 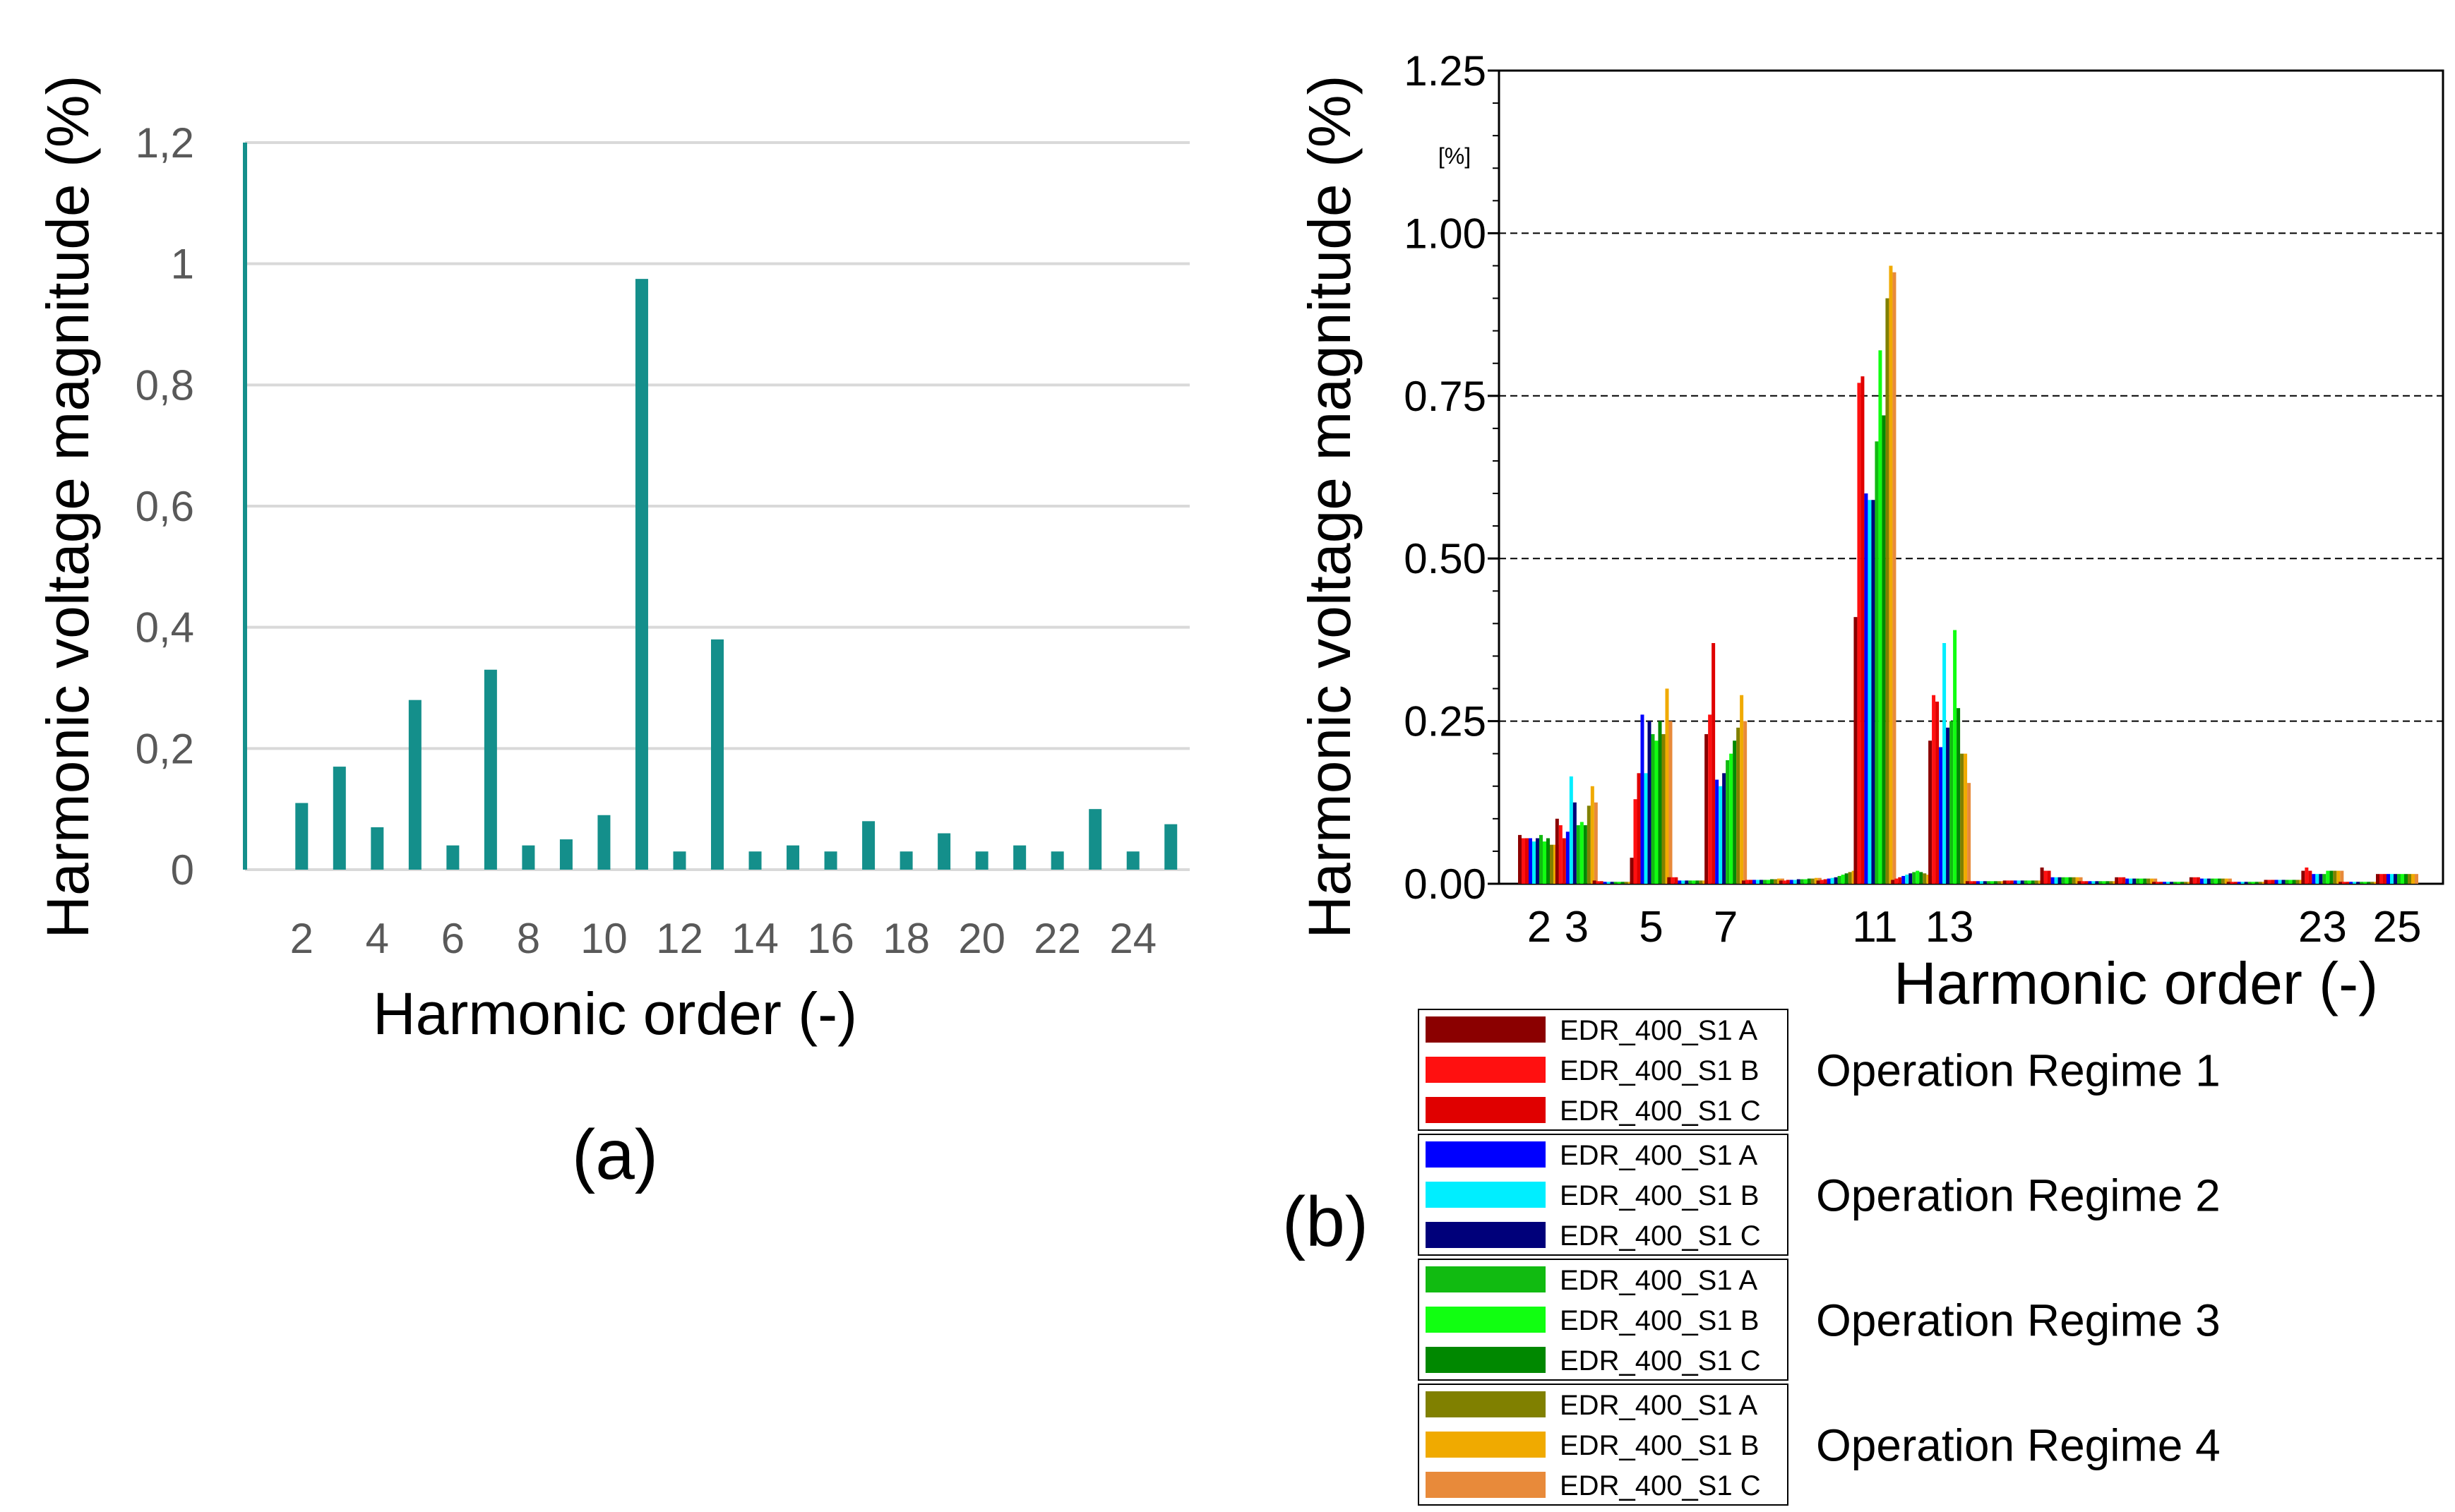 What do you see at coordinates (2397, 928) in the screenshot?
I see `chart-b-x-tick-label: 25` at bounding box center [2397, 928].